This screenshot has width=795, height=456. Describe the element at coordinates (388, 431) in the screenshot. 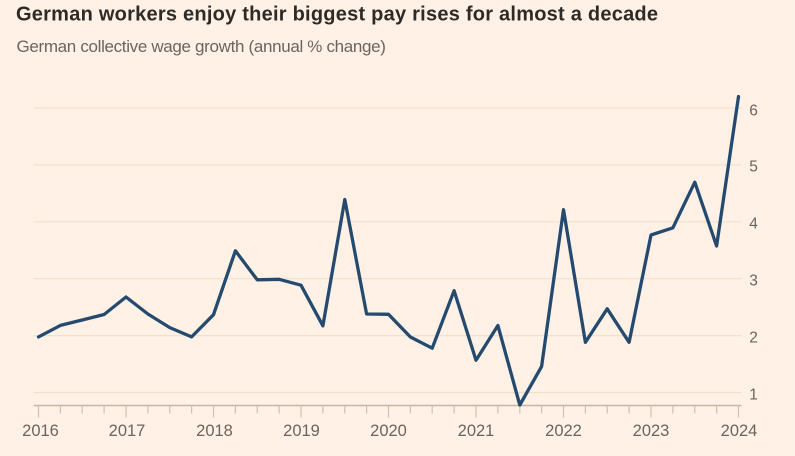

I see `svg-text: 2020` at that location.